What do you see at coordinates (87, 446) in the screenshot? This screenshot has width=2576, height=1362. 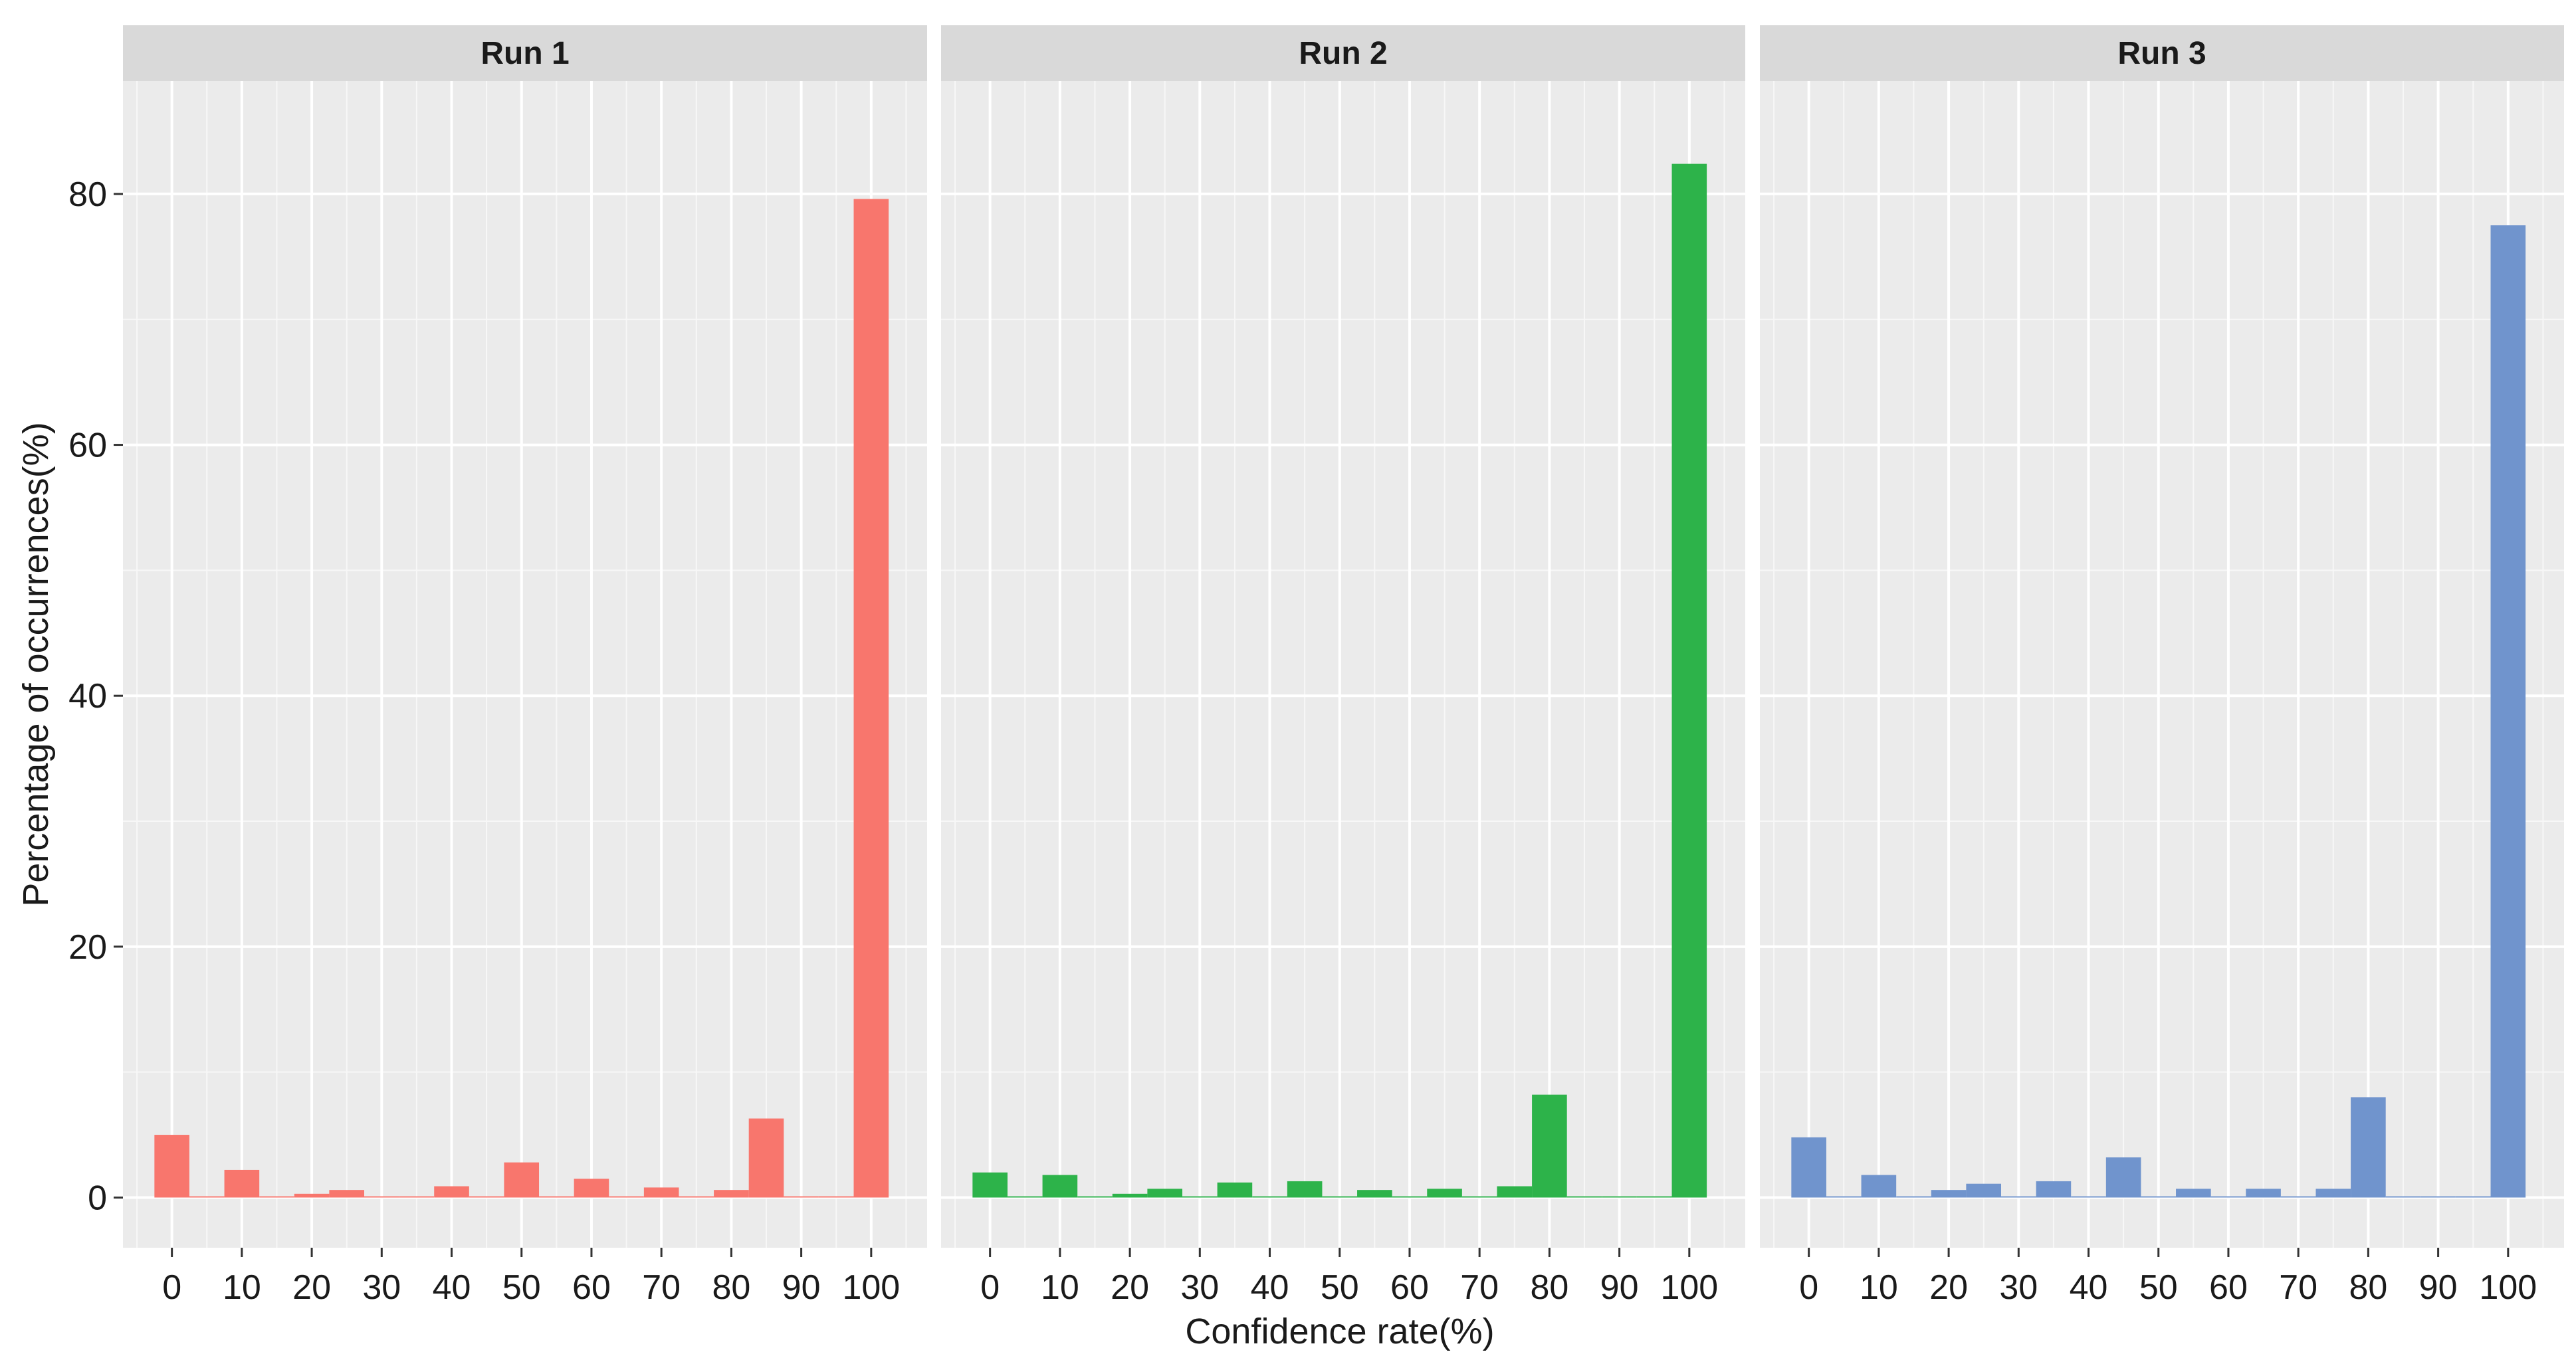 I see `y-tick-label: 60` at bounding box center [87, 446].